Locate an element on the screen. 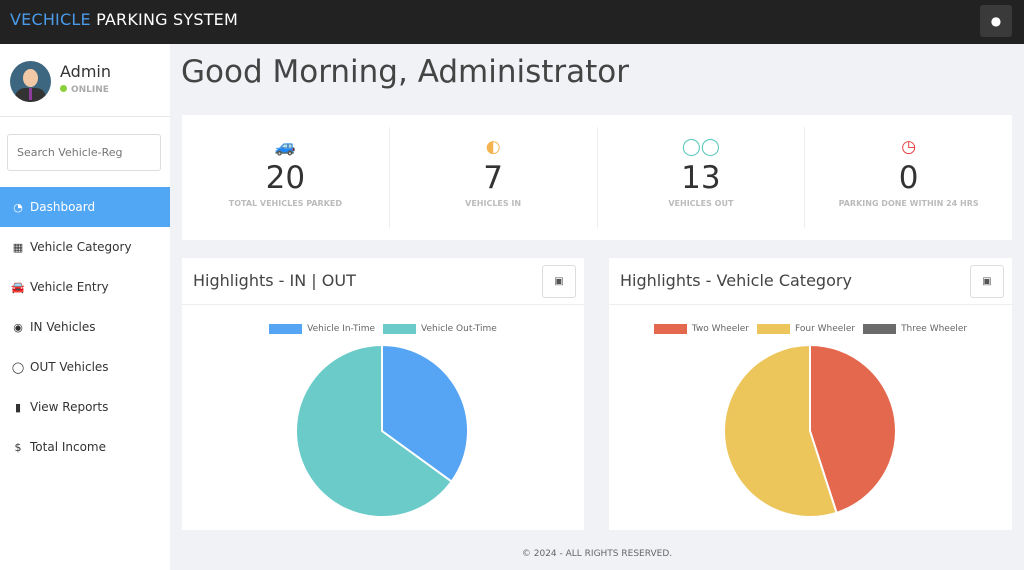 The image size is (1024, 570). user-profile: Admin ONLINE is located at coordinates (85, 80).